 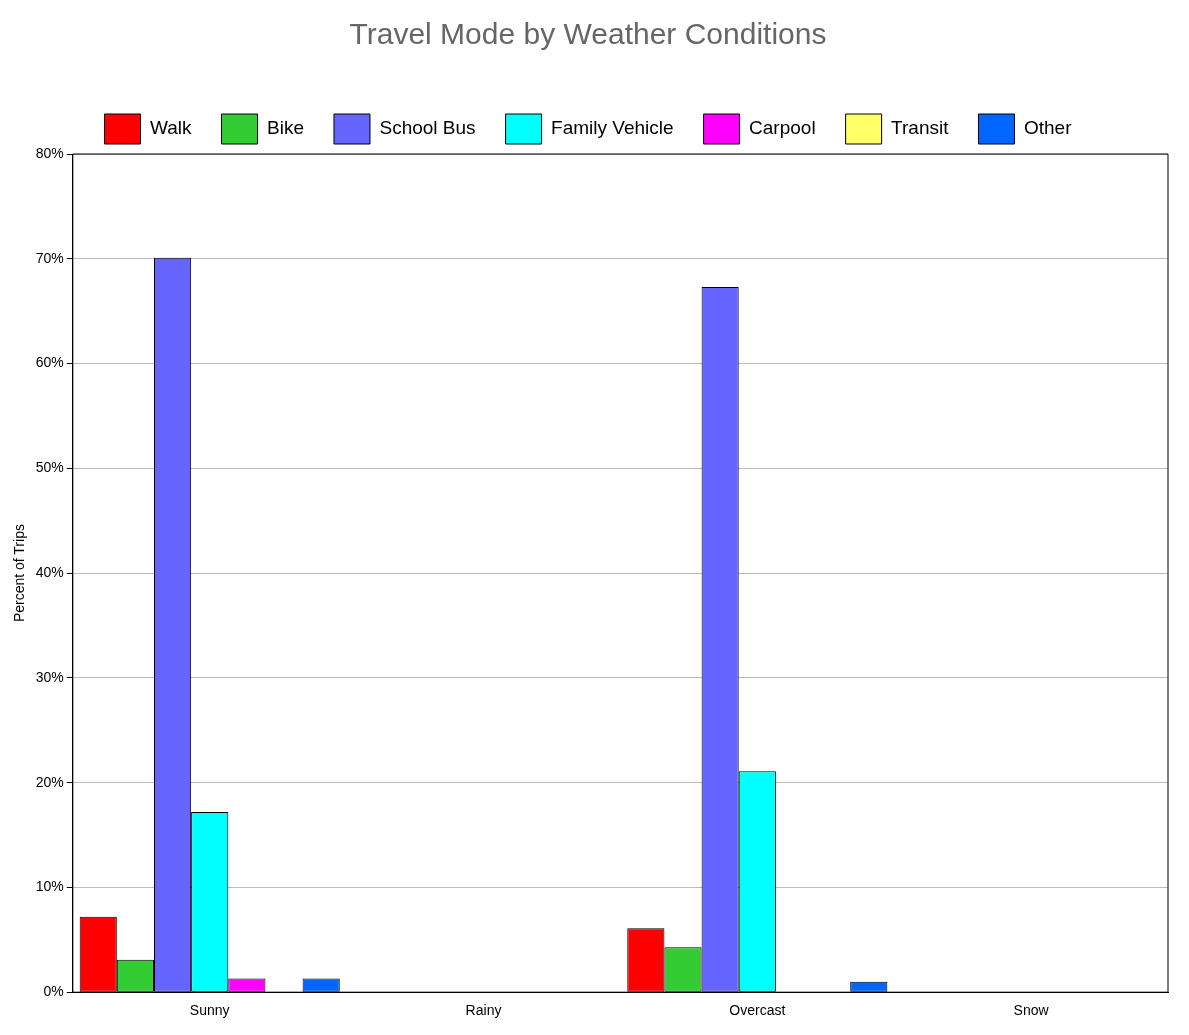 What do you see at coordinates (483, 1010) in the screenshot?
I see `x-tick-label: Rainy` at bounding box center [483, 1010].